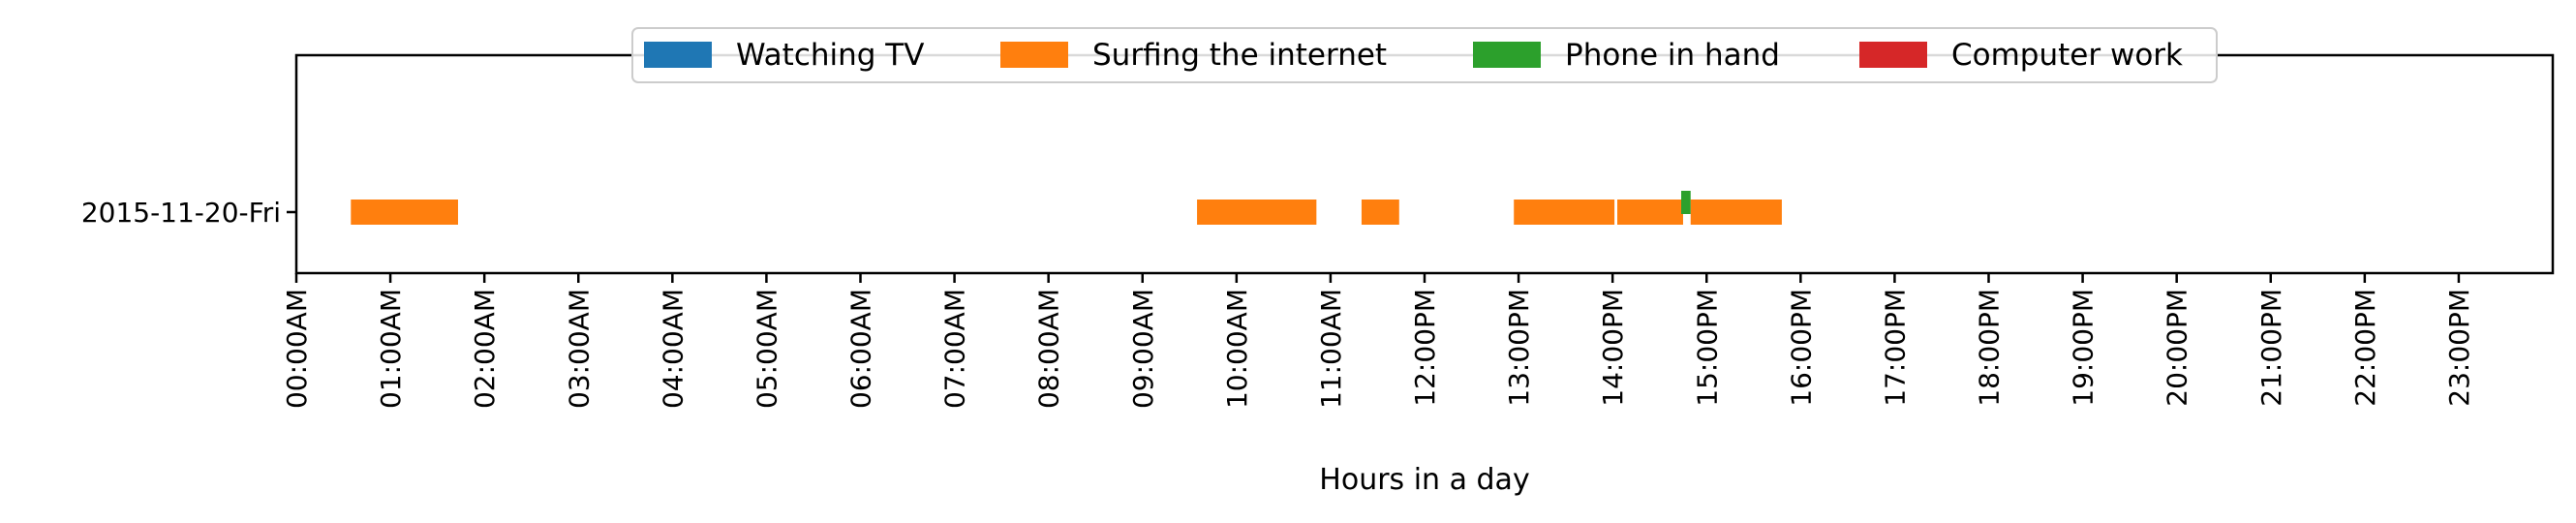  Describe the element at coordinates (1895, 348) in the screenshot. I see `x-tick-label: 17:00PM` at that location.